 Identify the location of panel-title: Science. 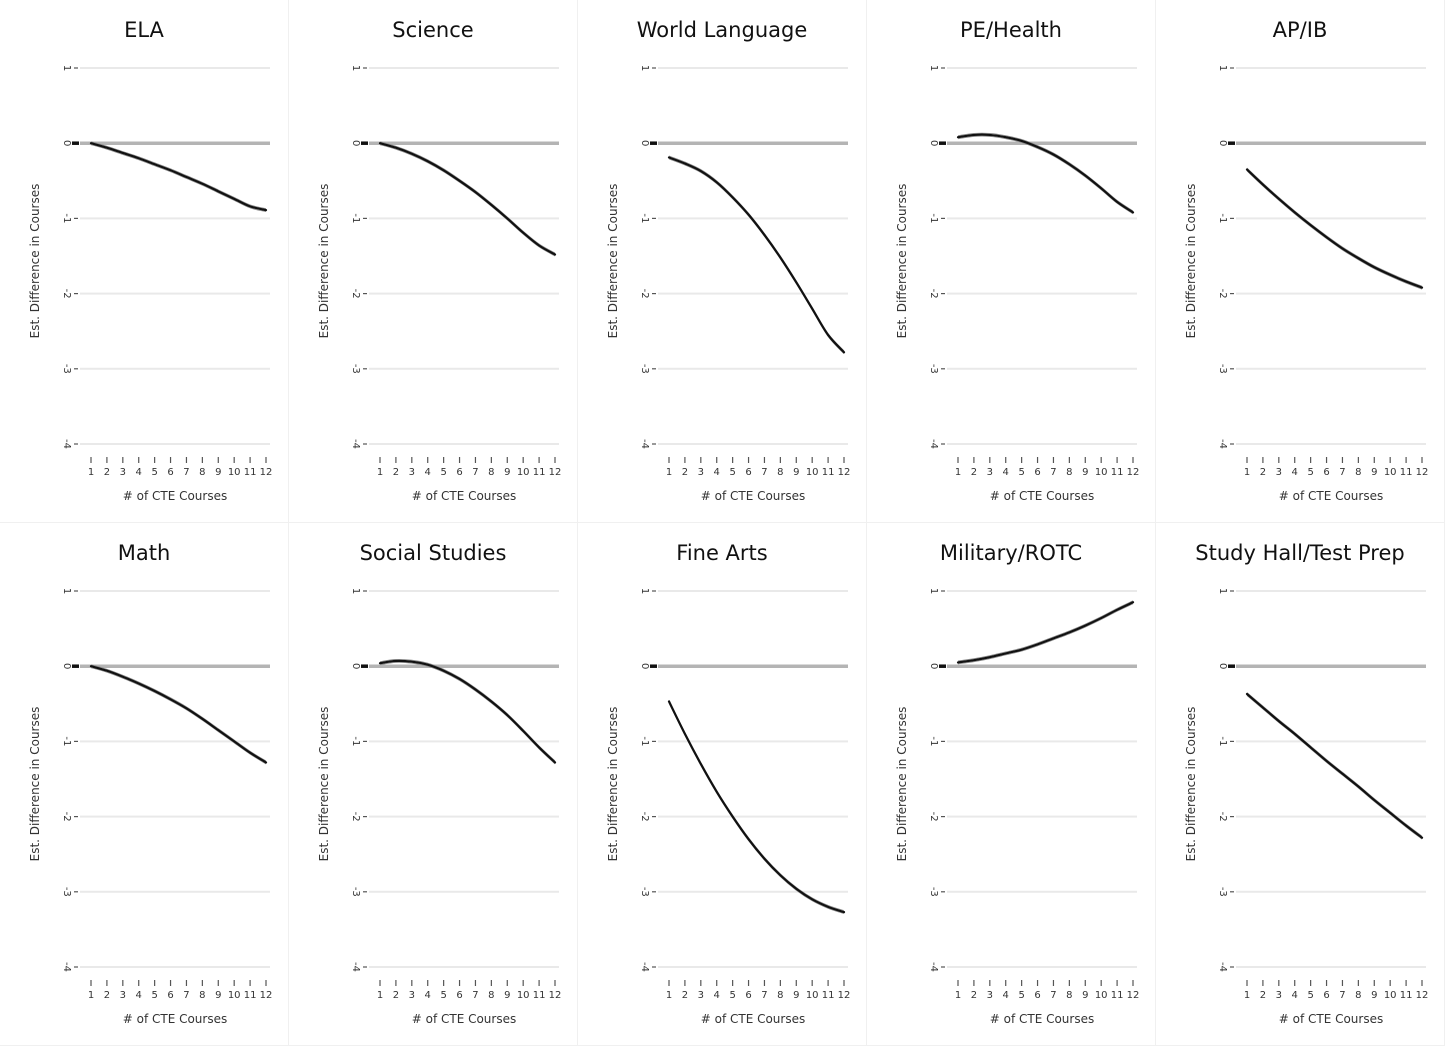
(433, 30).